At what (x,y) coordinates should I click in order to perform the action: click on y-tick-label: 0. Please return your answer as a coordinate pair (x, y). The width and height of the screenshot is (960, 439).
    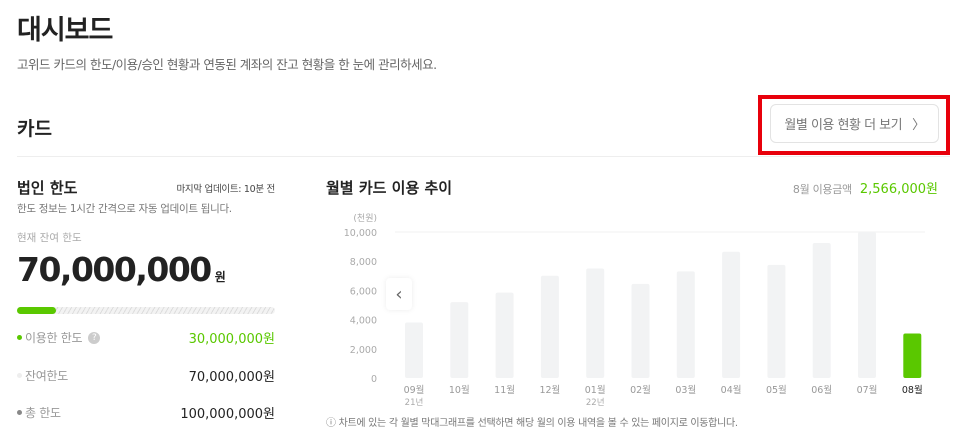
    Looking at the image, I should click on (374, 379).